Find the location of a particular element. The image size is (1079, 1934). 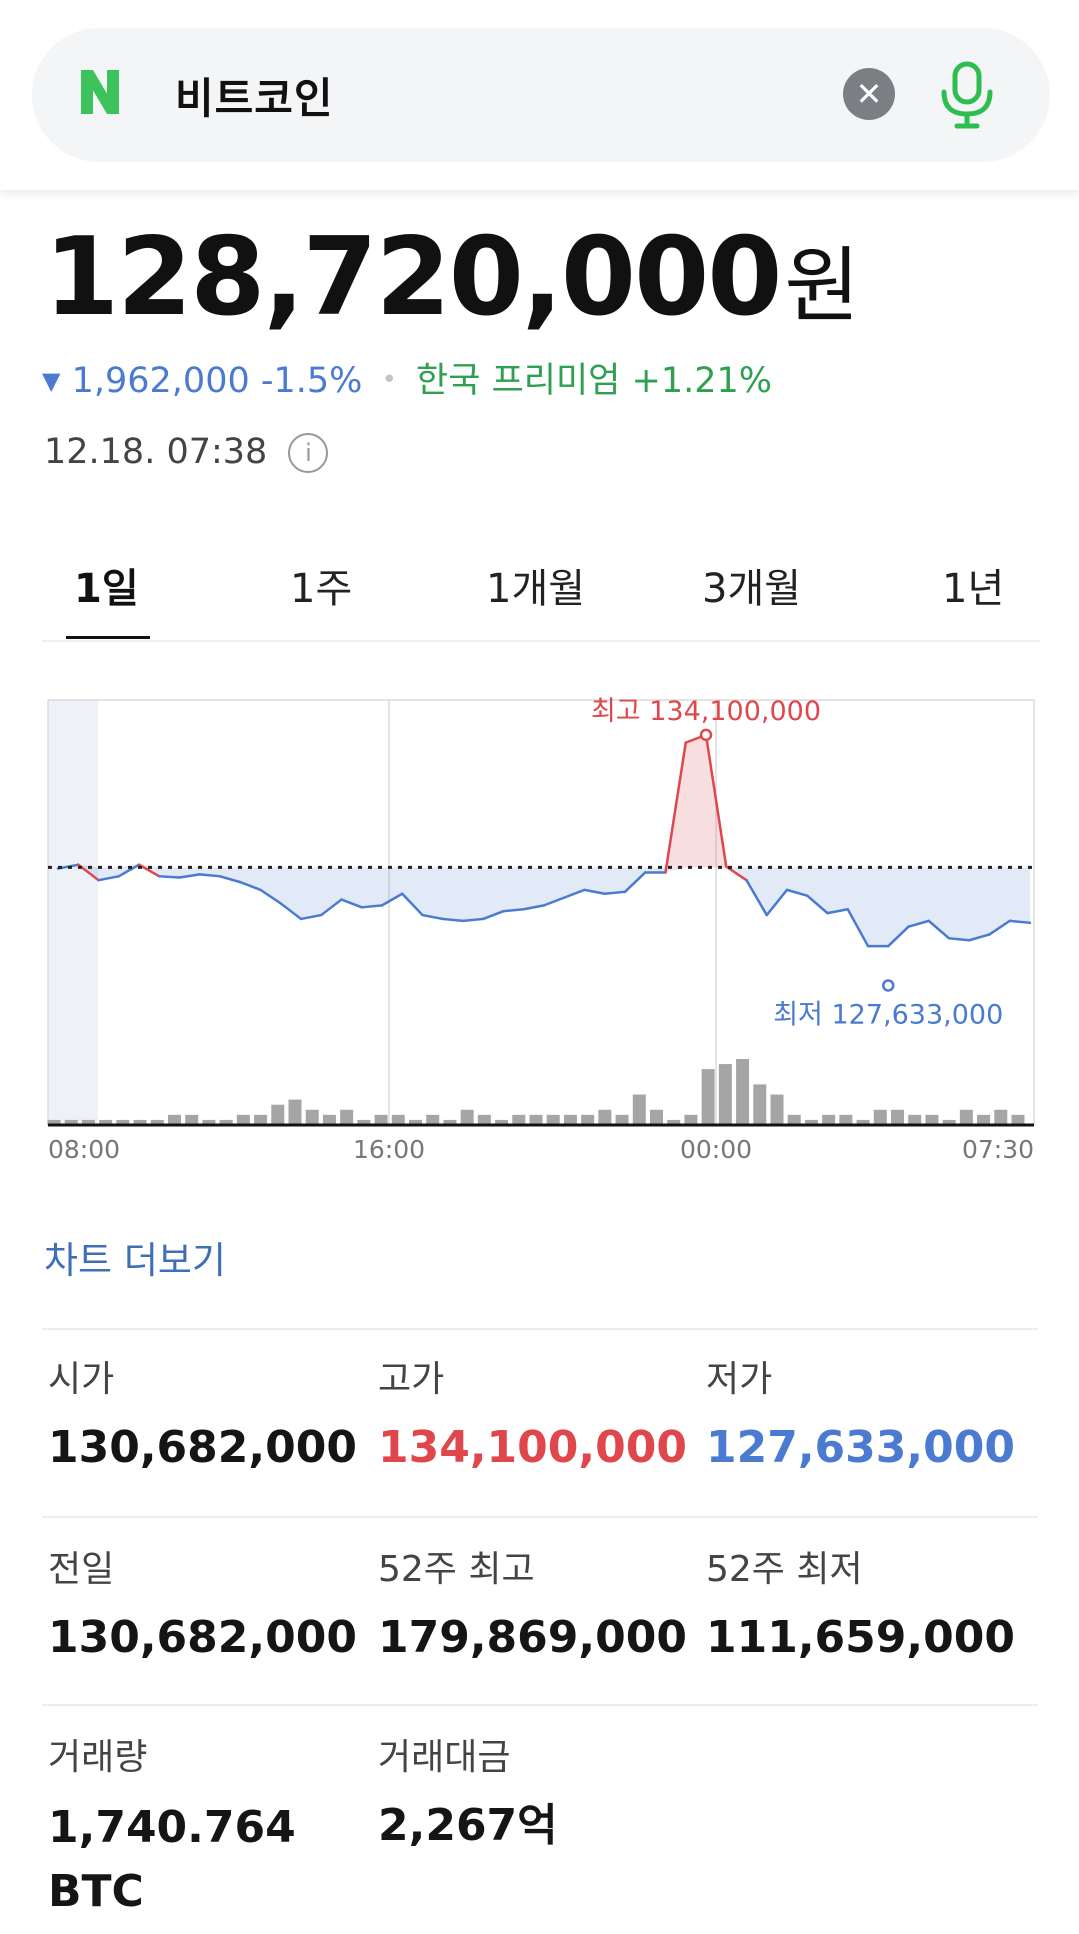

search-query: 비트코인 is located at coordinates (254, 98).